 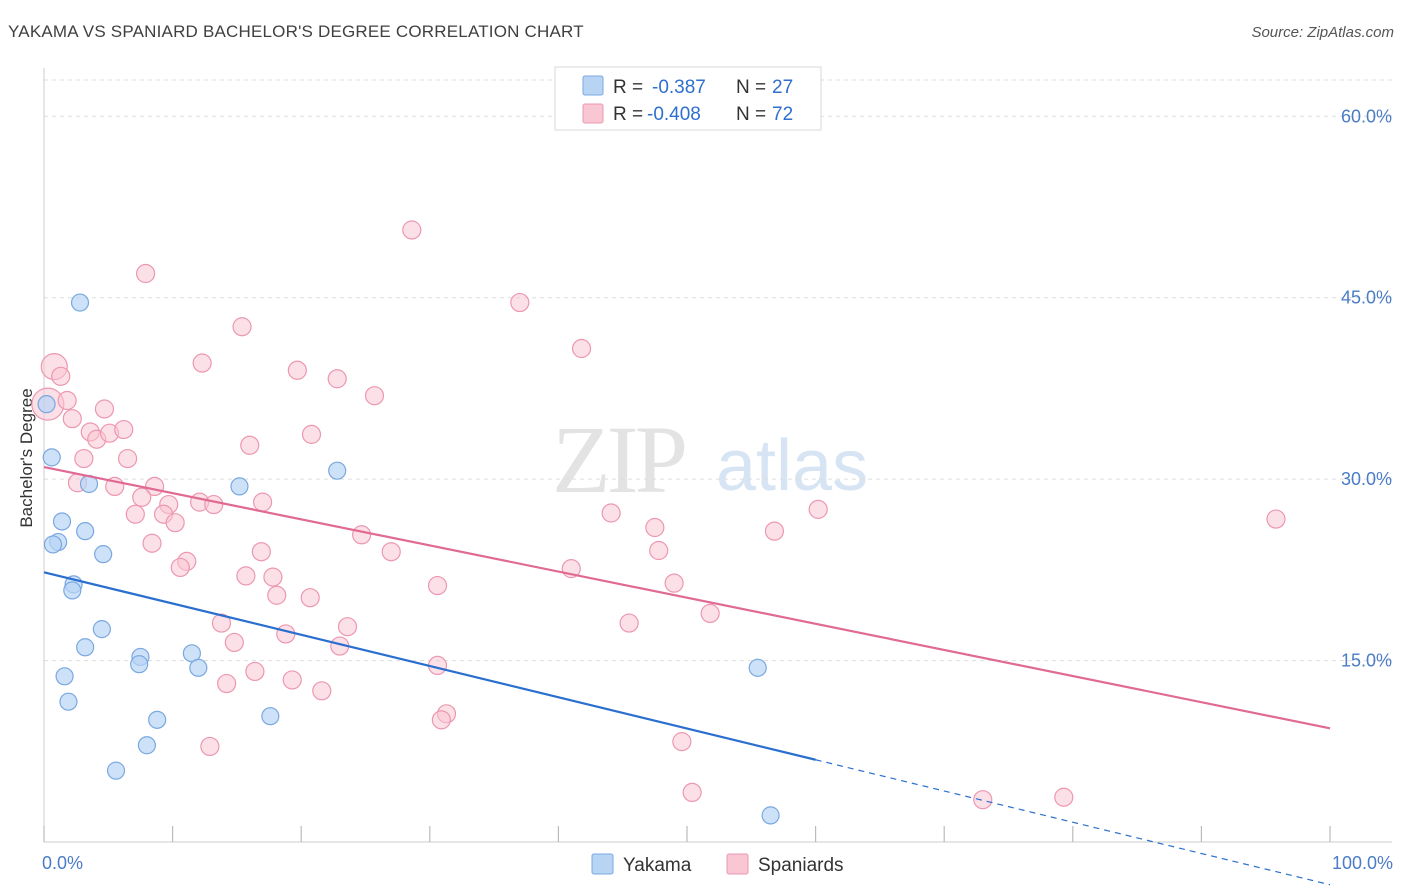 I want to click on legend-n-label-yakama: N =, so click(x=751, y=87).